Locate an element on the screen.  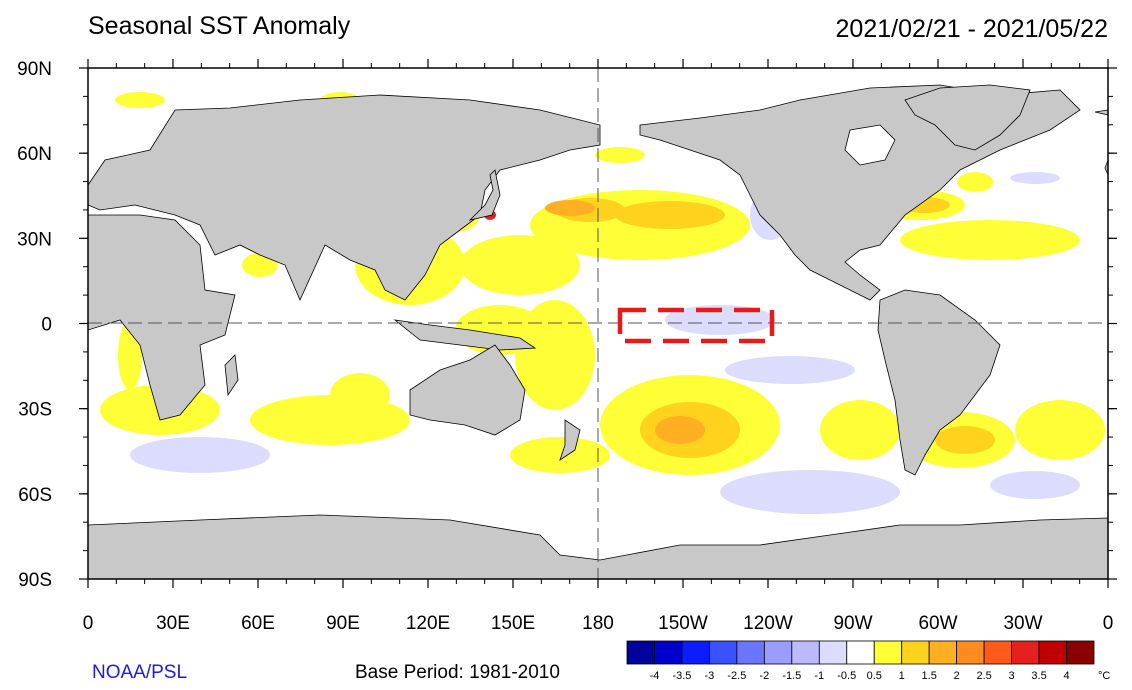
lon-tick-label: 60E is located at coordinates (258, 623).